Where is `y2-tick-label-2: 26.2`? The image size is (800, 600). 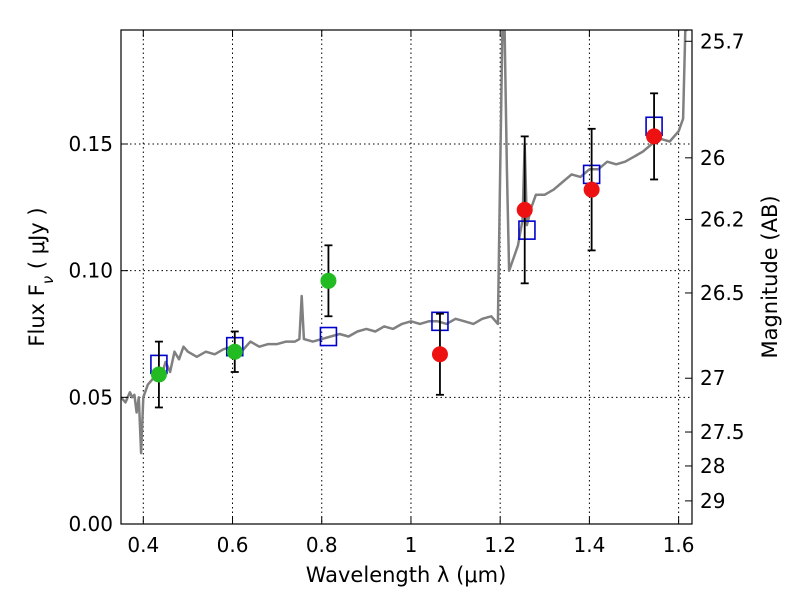 y2-tick-label-2: 26.2 is located at coordinates (722, 219).